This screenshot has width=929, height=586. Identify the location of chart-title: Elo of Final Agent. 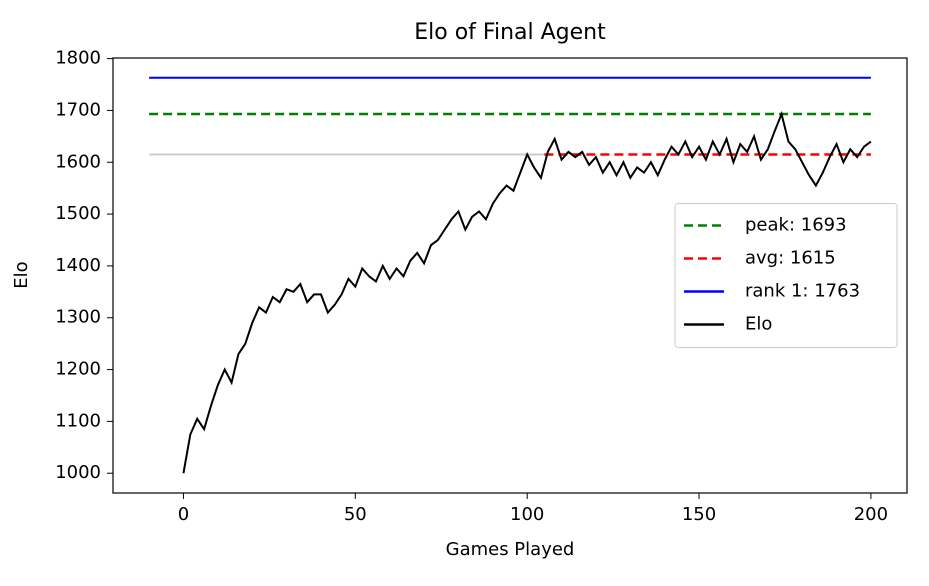
(510, 32).